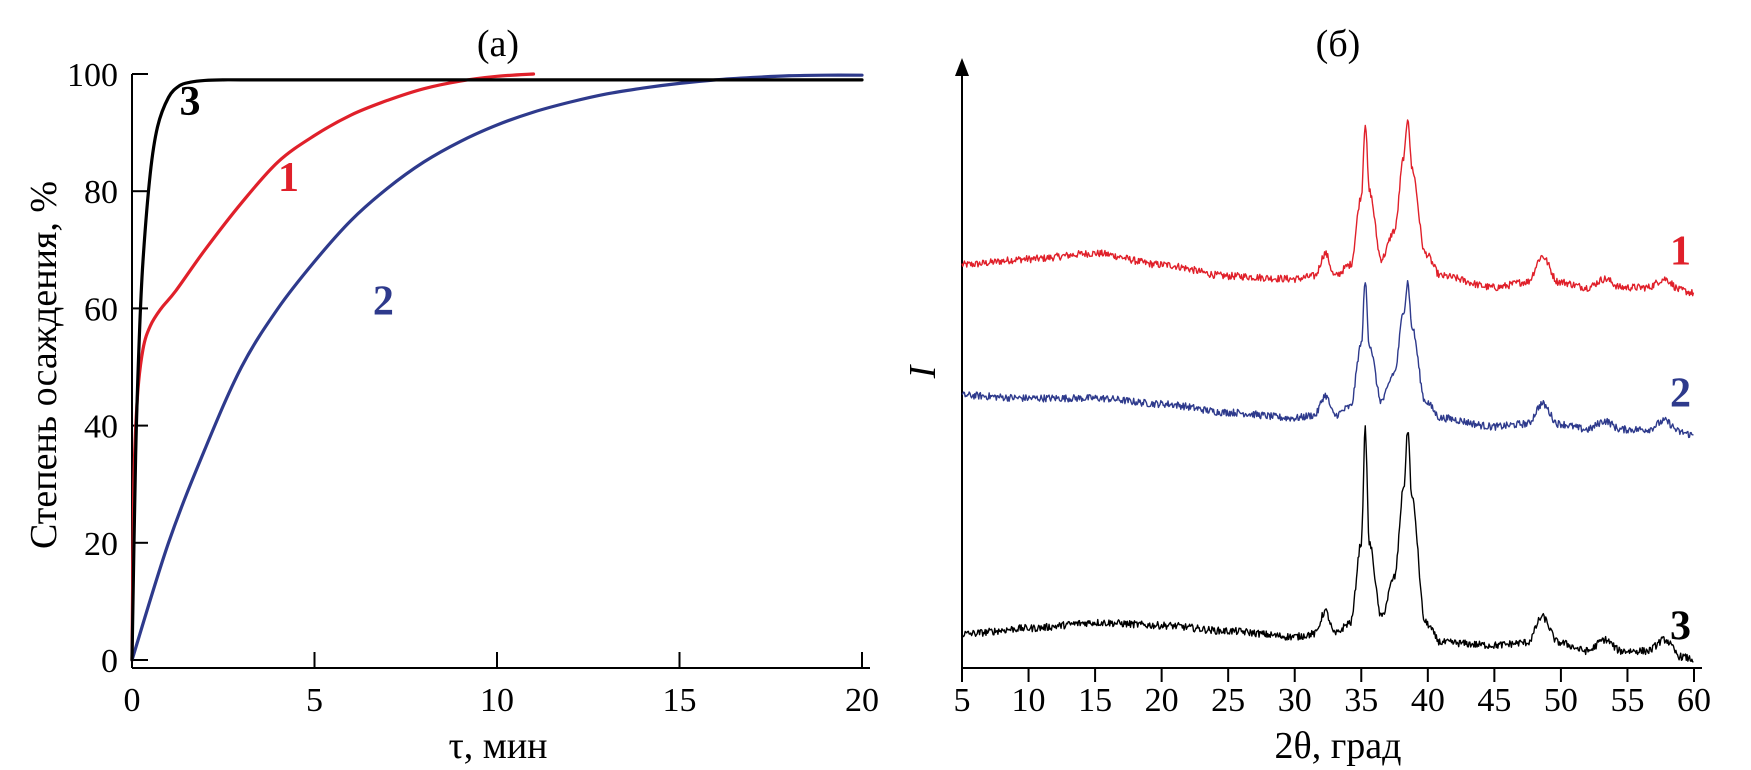 This screenshot has height=770, width=1751. I want to click on a-series-label-1: 1, so click(288, 178).